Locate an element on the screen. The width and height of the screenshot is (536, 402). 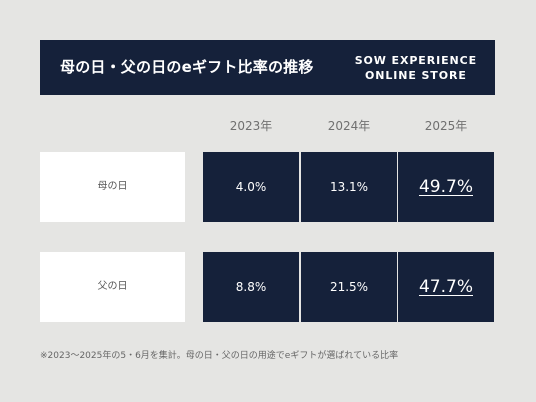
row-label-fathers-day: 父の日 is located at coordinates (112, 287).